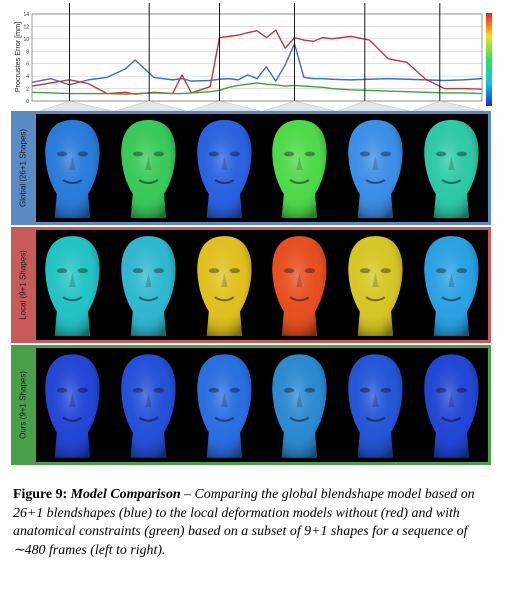 Image resolution: width=512 pixels, height=603 pixels. Describe the element at coordinates (187, 494) in the screenshot. I see `caption-dash: –` at that location.